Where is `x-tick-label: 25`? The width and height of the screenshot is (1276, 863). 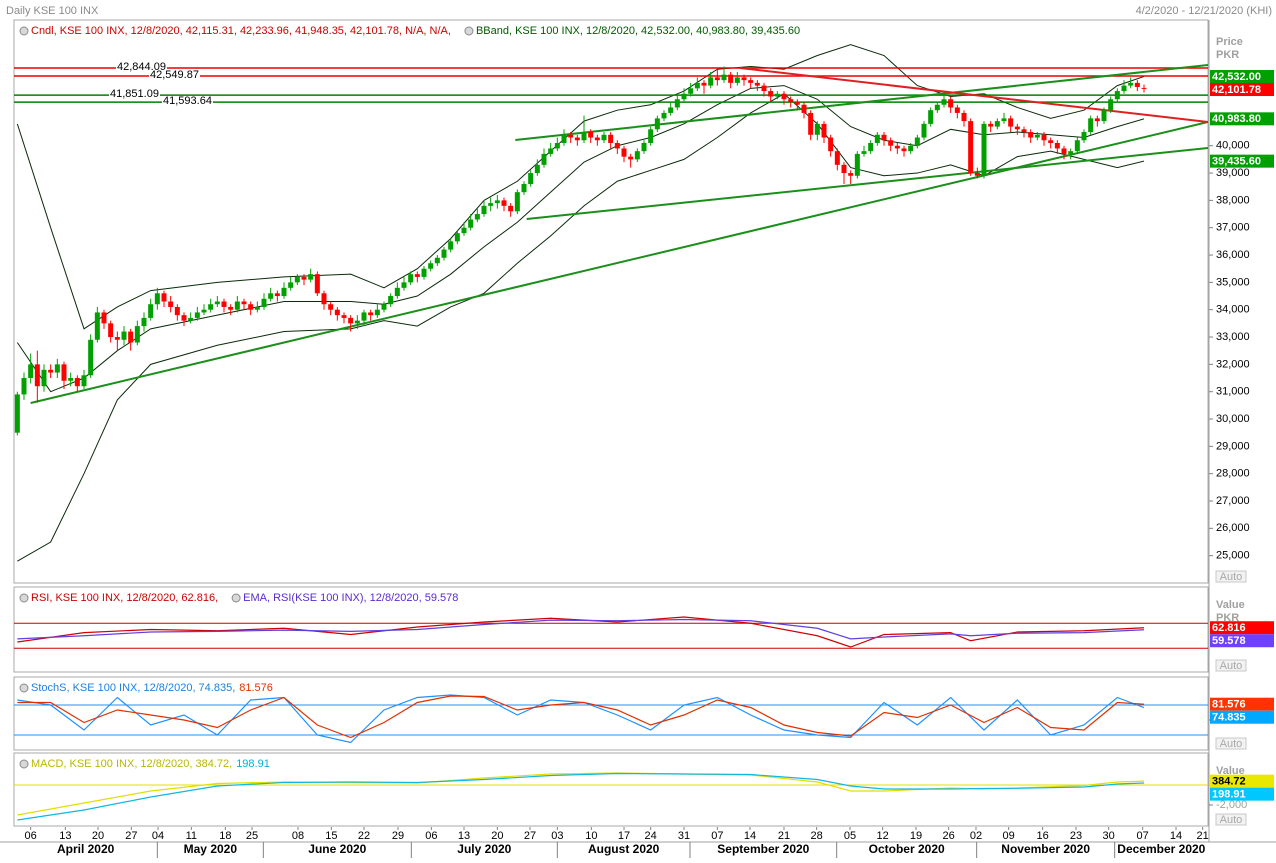
x-tick-label: 25 is located at coordinates (252, 836).